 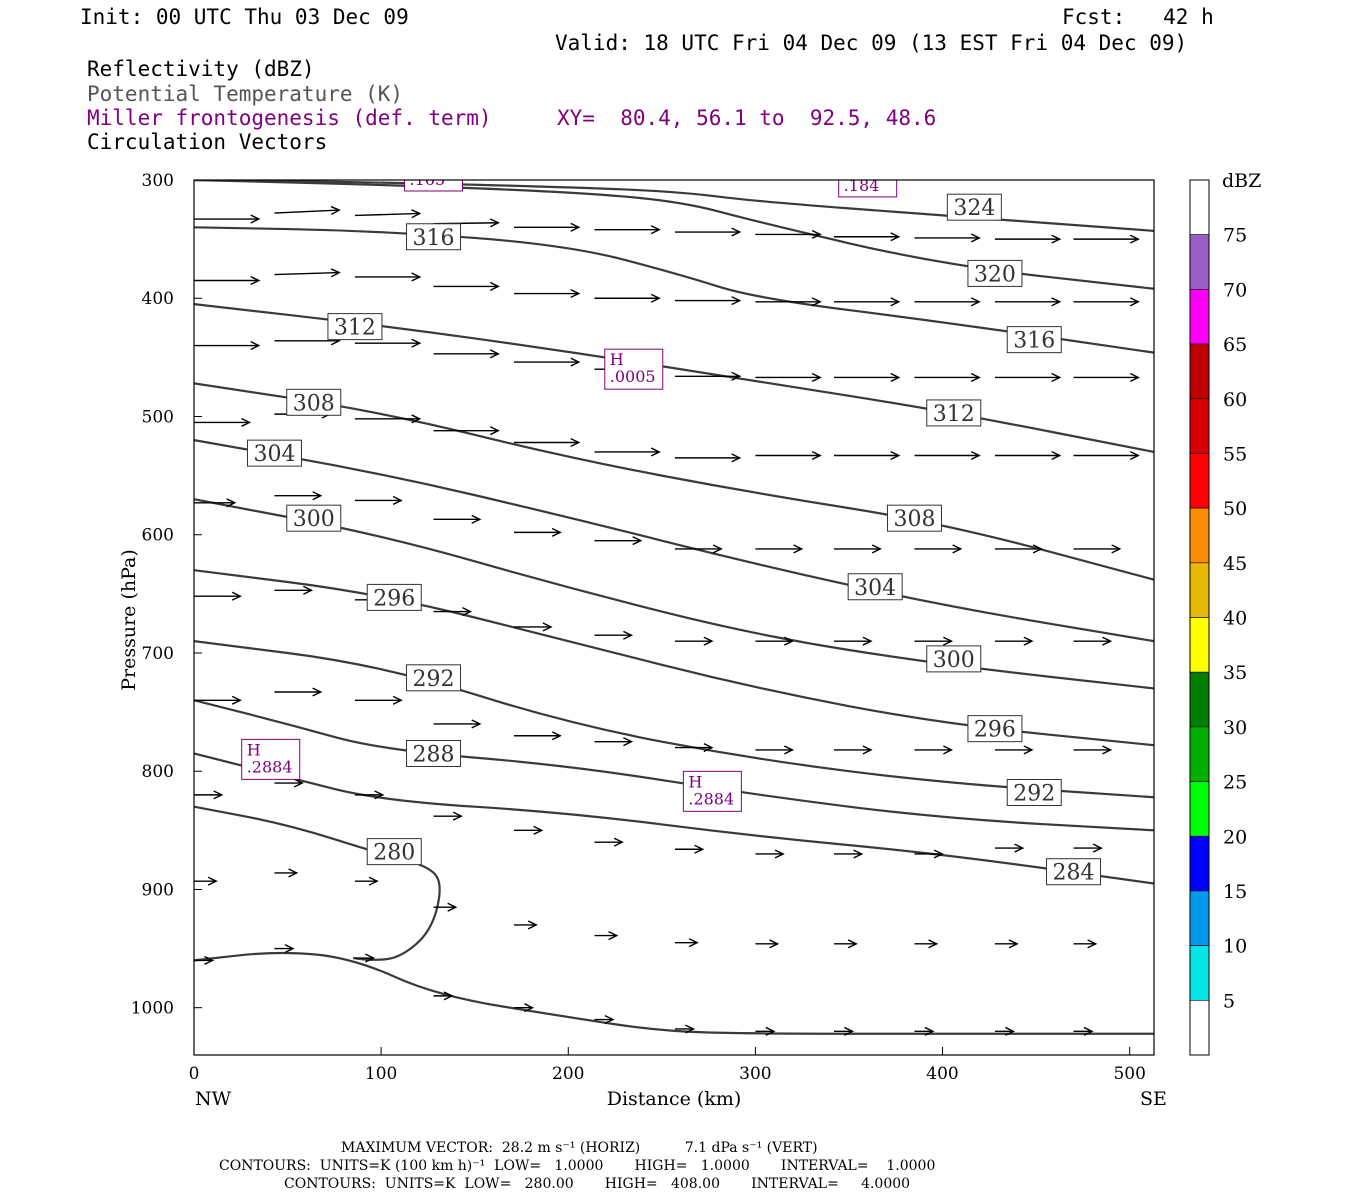 I want to click on y-tick-label: 600, so click(x=158, y=536).